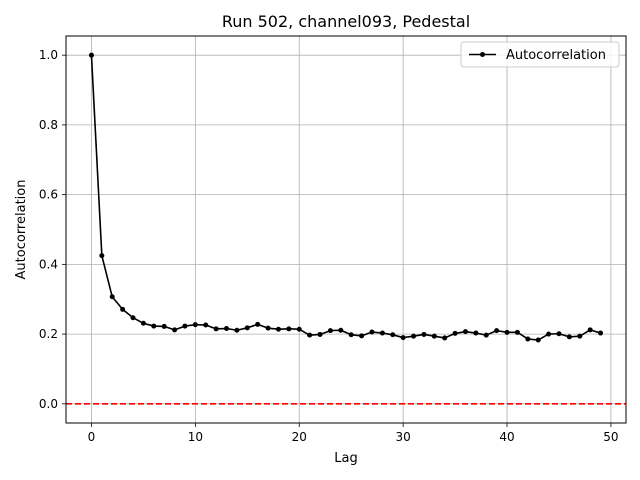 This screenshot has height=480, width=640. I want to click on x-tick-label: 30, so click(403, 437).